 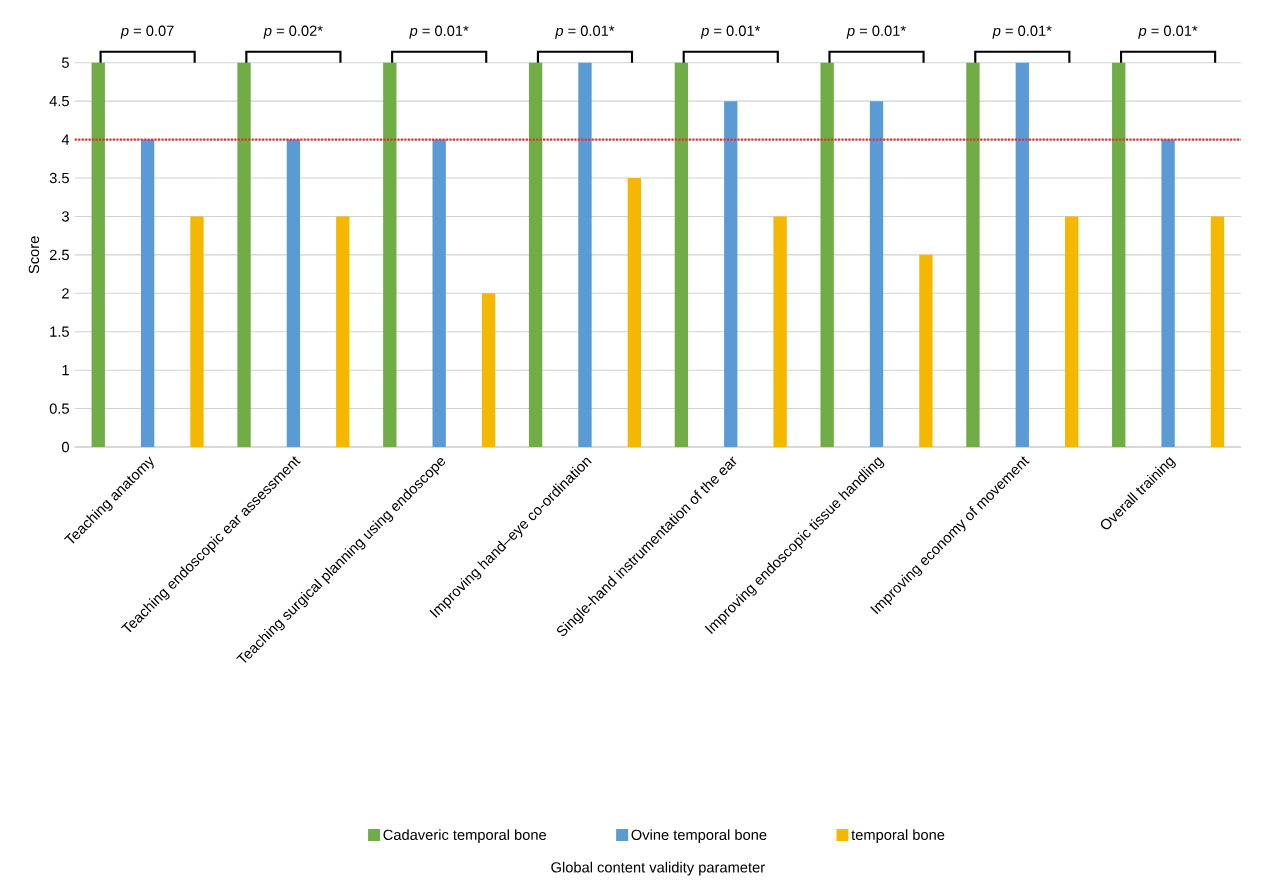 I want to click on y-tick-label: 2, so click(x=65, y=293).